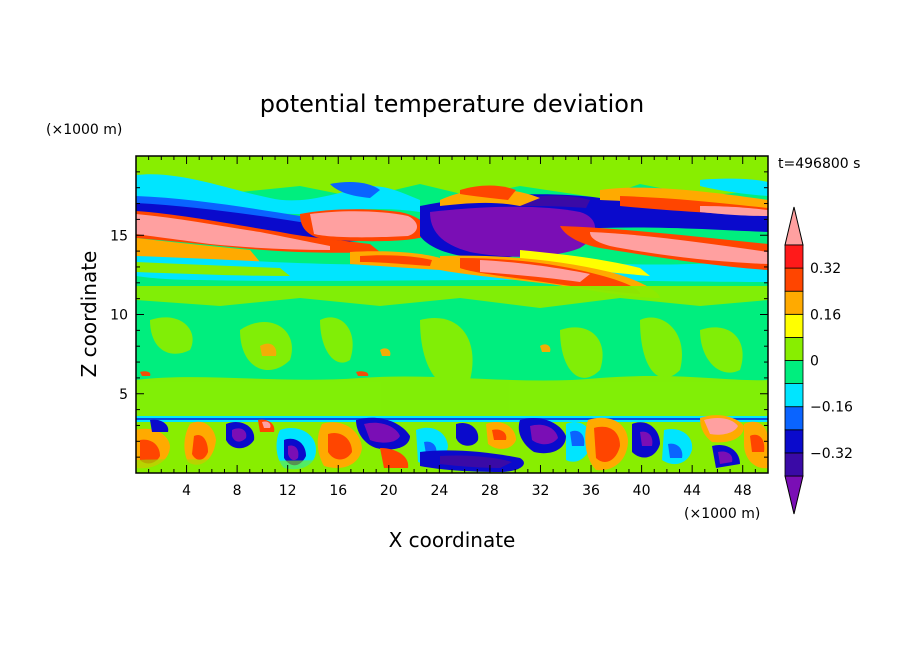  What do you see at coordinates (186, 491) in the screenshot?
I see `x-tick-label: 4` at bounding box center [186, 491].